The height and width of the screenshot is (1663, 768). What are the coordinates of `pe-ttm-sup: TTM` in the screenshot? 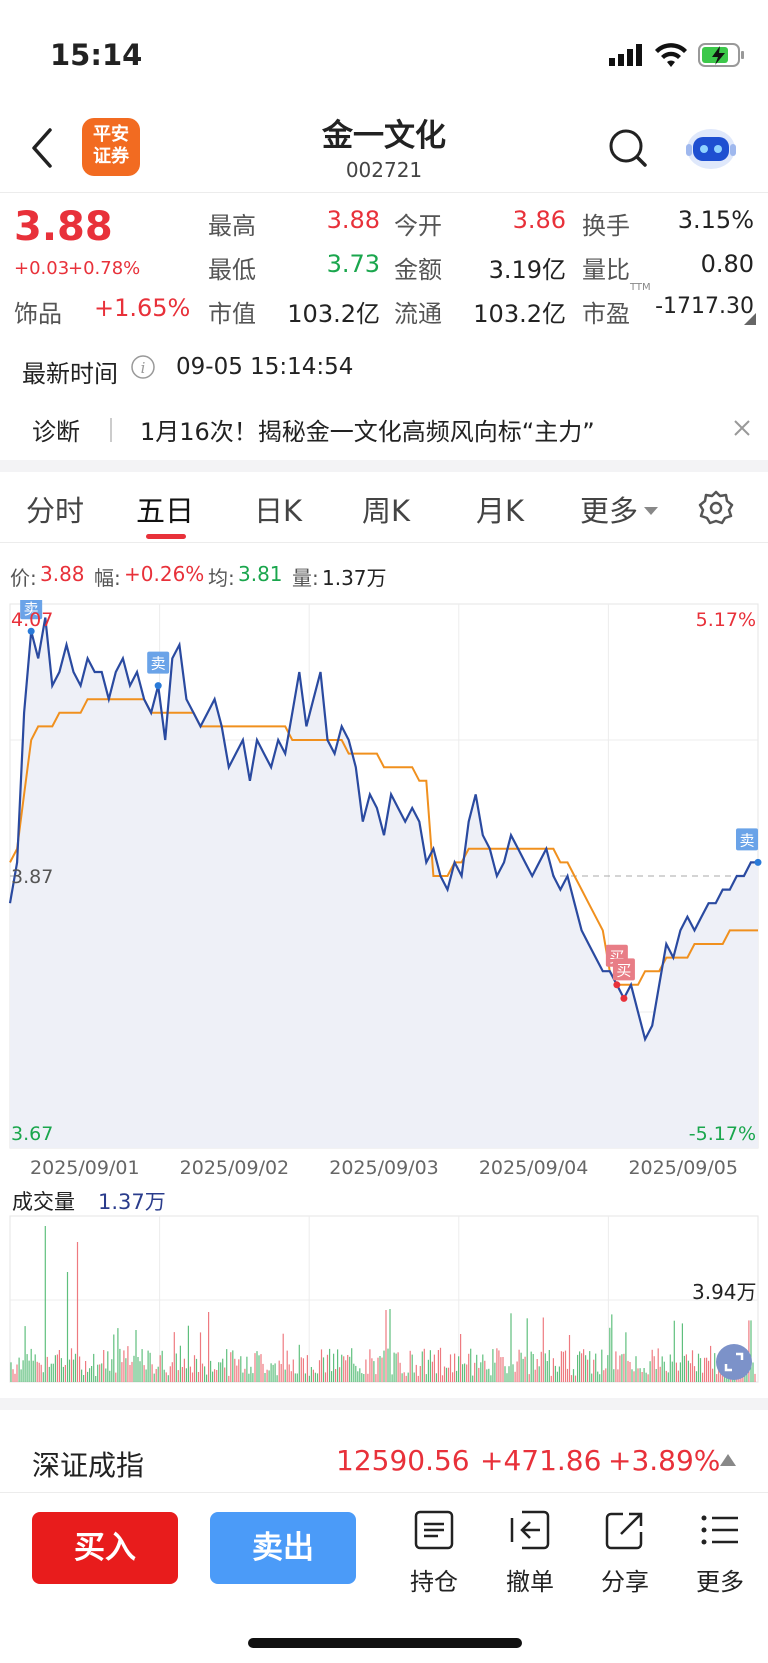 It's located at (640, 287).